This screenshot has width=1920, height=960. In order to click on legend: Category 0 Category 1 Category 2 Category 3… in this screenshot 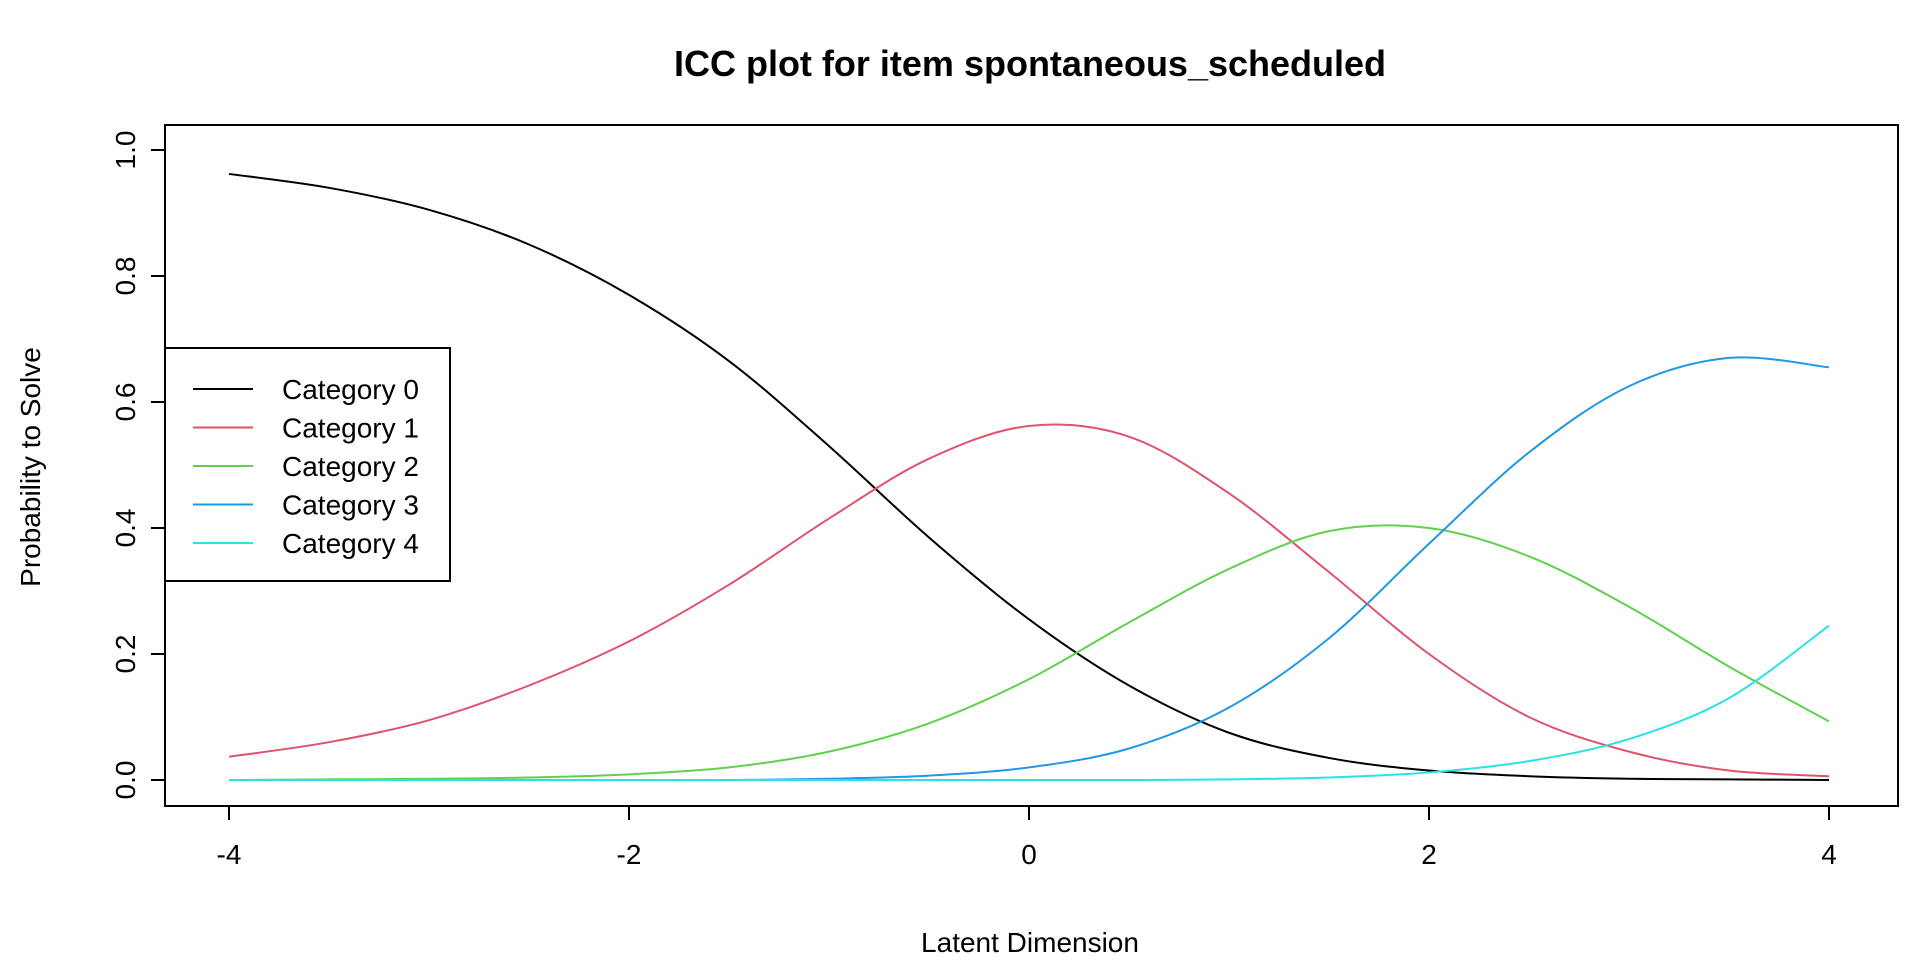, I will do `click(307, 464)`.